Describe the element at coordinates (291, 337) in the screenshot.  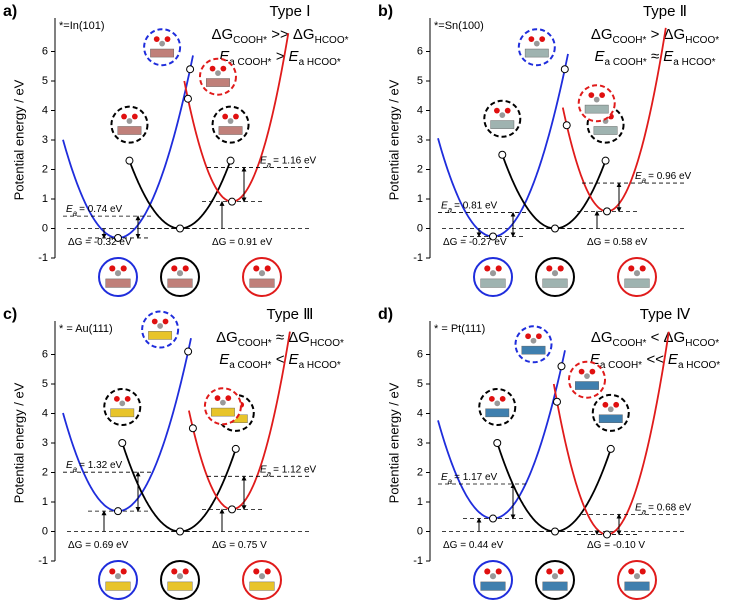
I see `condition-text: ≈ ΔG` at that location.